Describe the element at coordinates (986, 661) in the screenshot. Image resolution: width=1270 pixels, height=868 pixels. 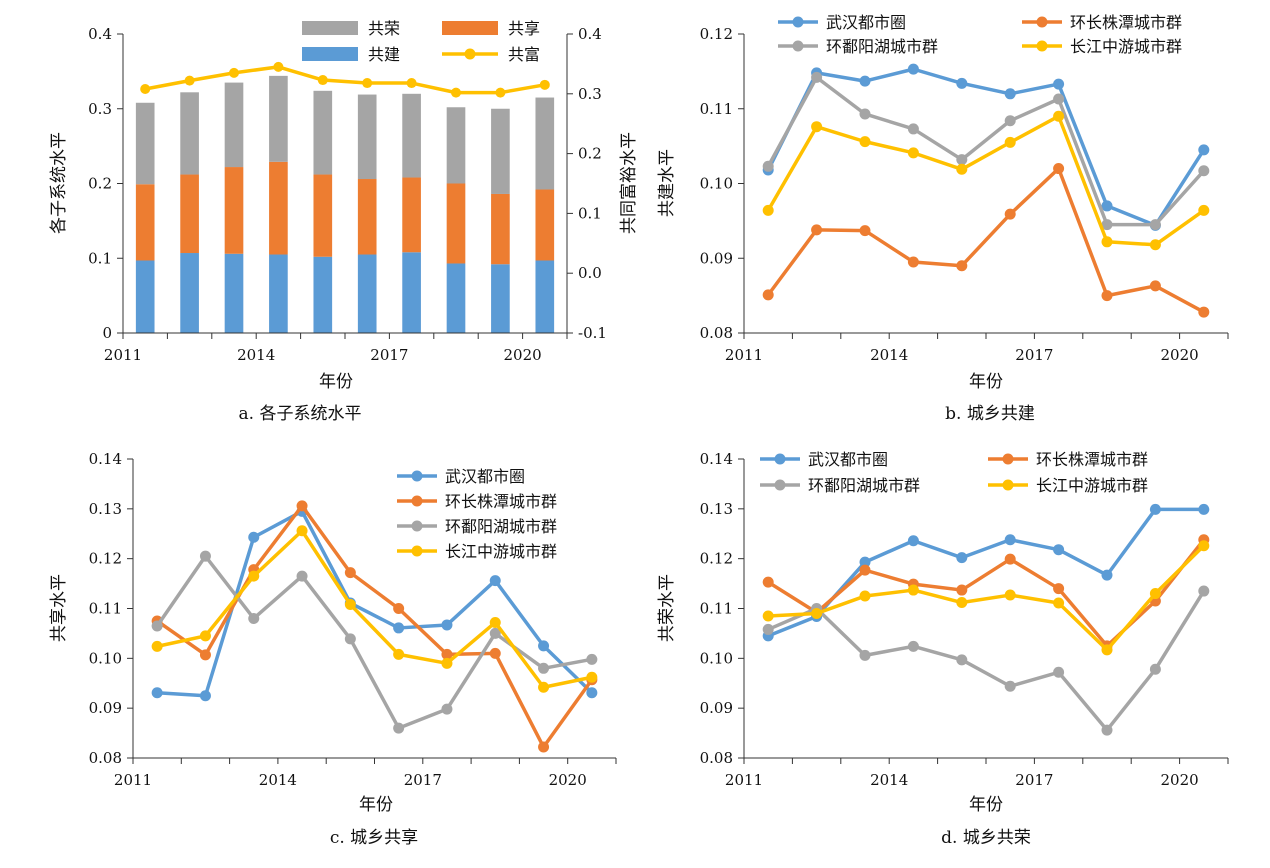
I see `series-d-2-line` at that location.